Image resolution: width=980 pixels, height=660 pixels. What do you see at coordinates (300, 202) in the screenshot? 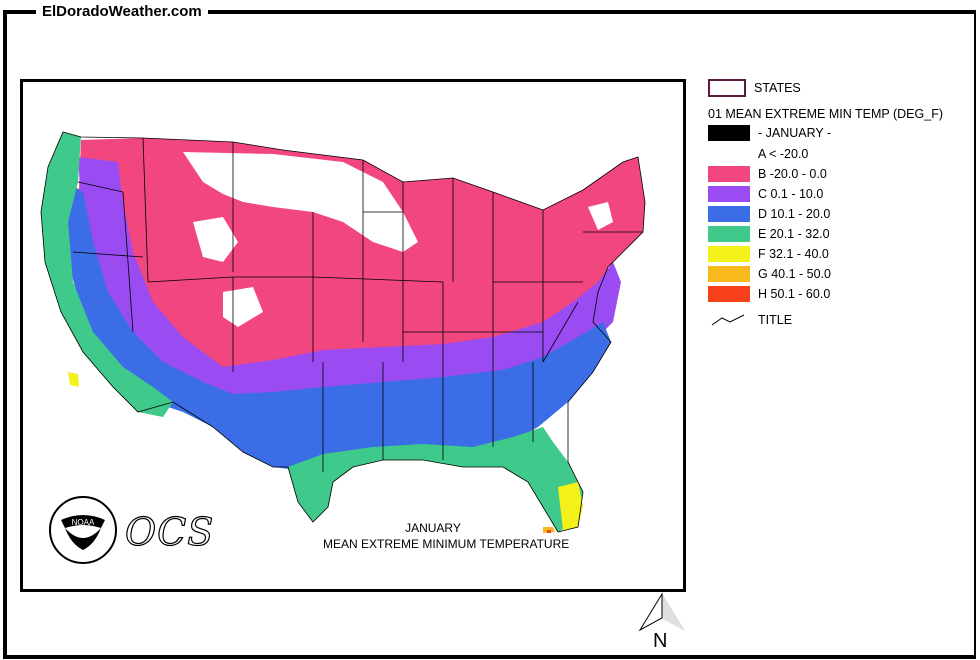
I see `zone-a-region` at bounding box center [300, 202].